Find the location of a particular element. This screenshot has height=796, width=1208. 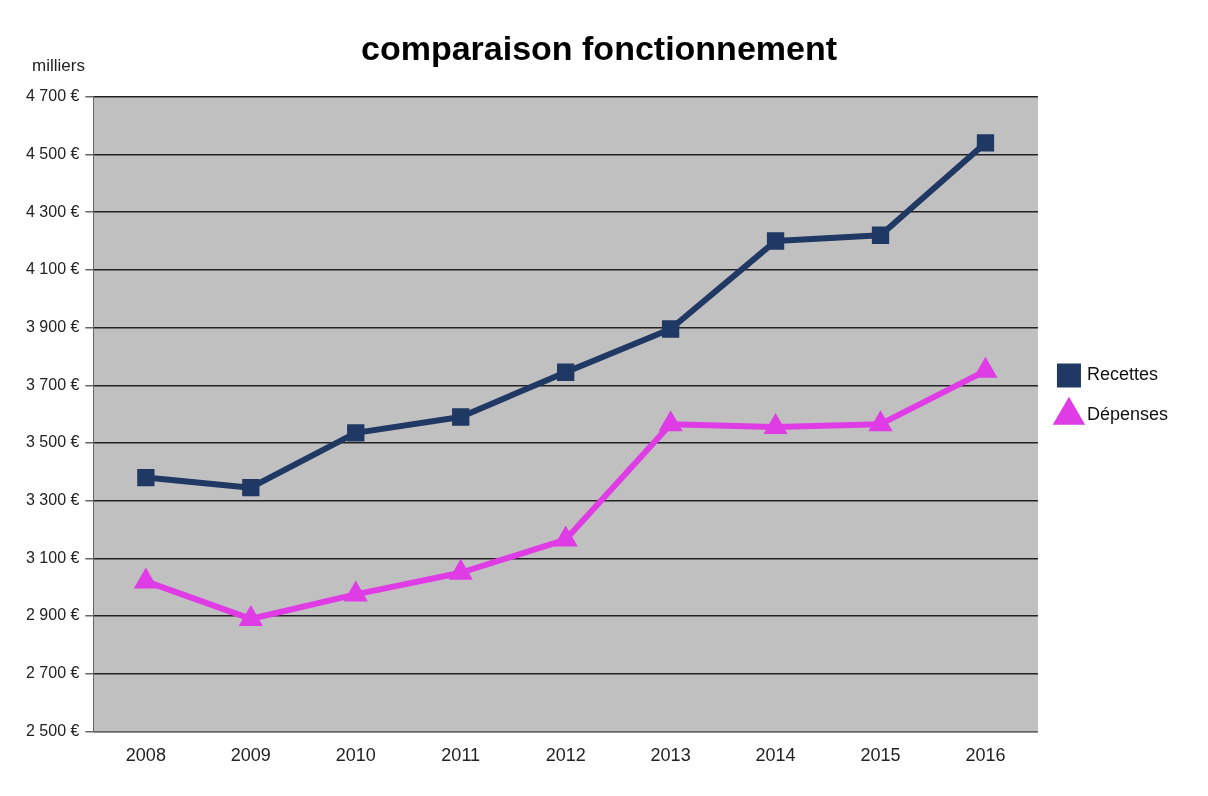

x-tick-label: 2009 is located at coordinates (250, 755).